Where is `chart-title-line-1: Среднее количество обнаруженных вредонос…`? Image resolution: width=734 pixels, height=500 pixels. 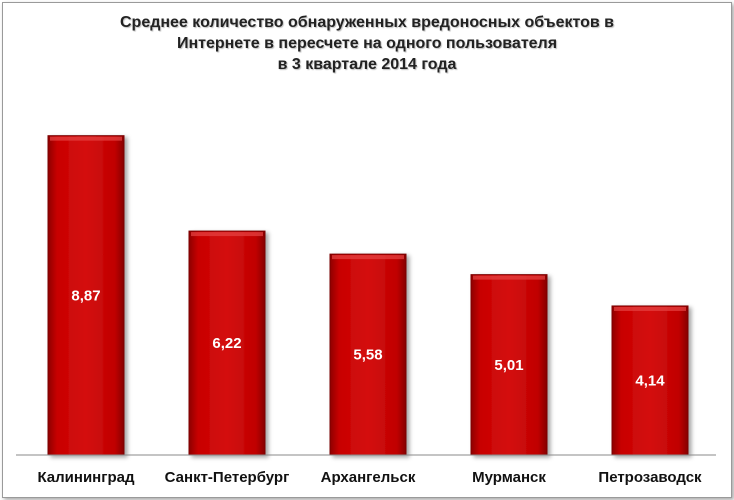 chart-title-line-1: Среднее количество обнаруженных вредонос… is located at coordinates (367, 22).